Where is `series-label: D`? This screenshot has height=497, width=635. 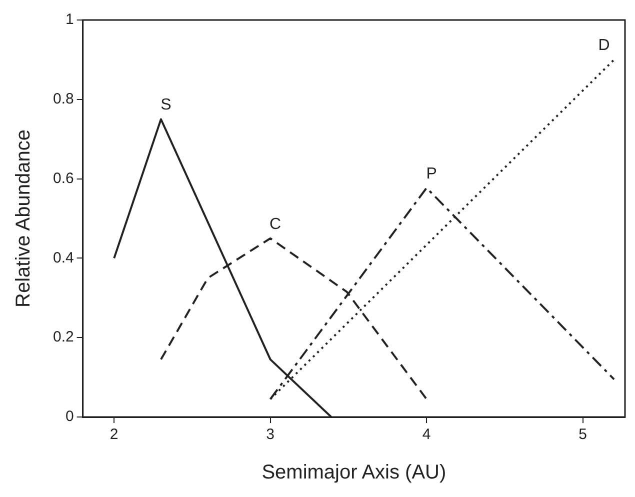 series-label: D is located at coordinates (604, 45).